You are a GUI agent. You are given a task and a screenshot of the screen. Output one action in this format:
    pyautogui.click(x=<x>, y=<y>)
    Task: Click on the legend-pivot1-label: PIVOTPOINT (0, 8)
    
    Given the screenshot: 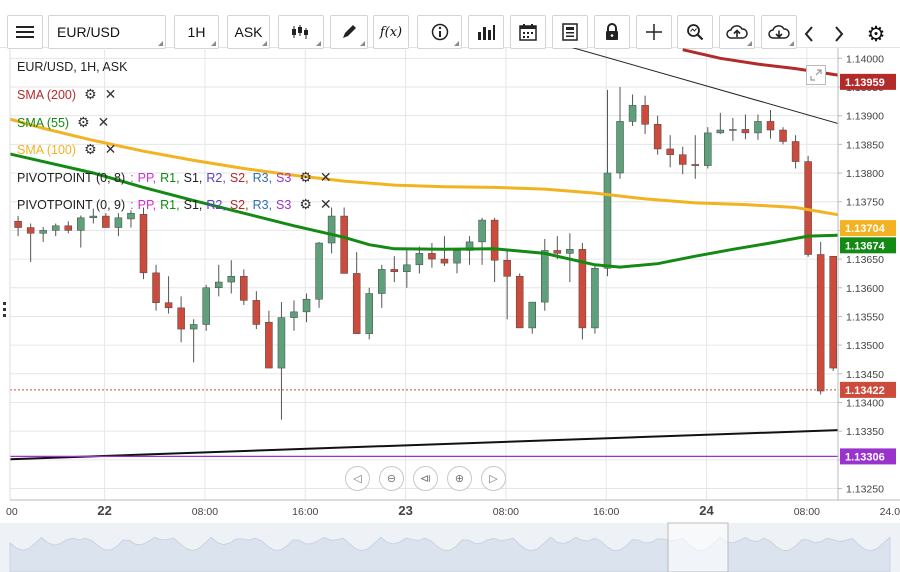 What is the action you would take?
    pyautogui.click(x=71, y=177)
    